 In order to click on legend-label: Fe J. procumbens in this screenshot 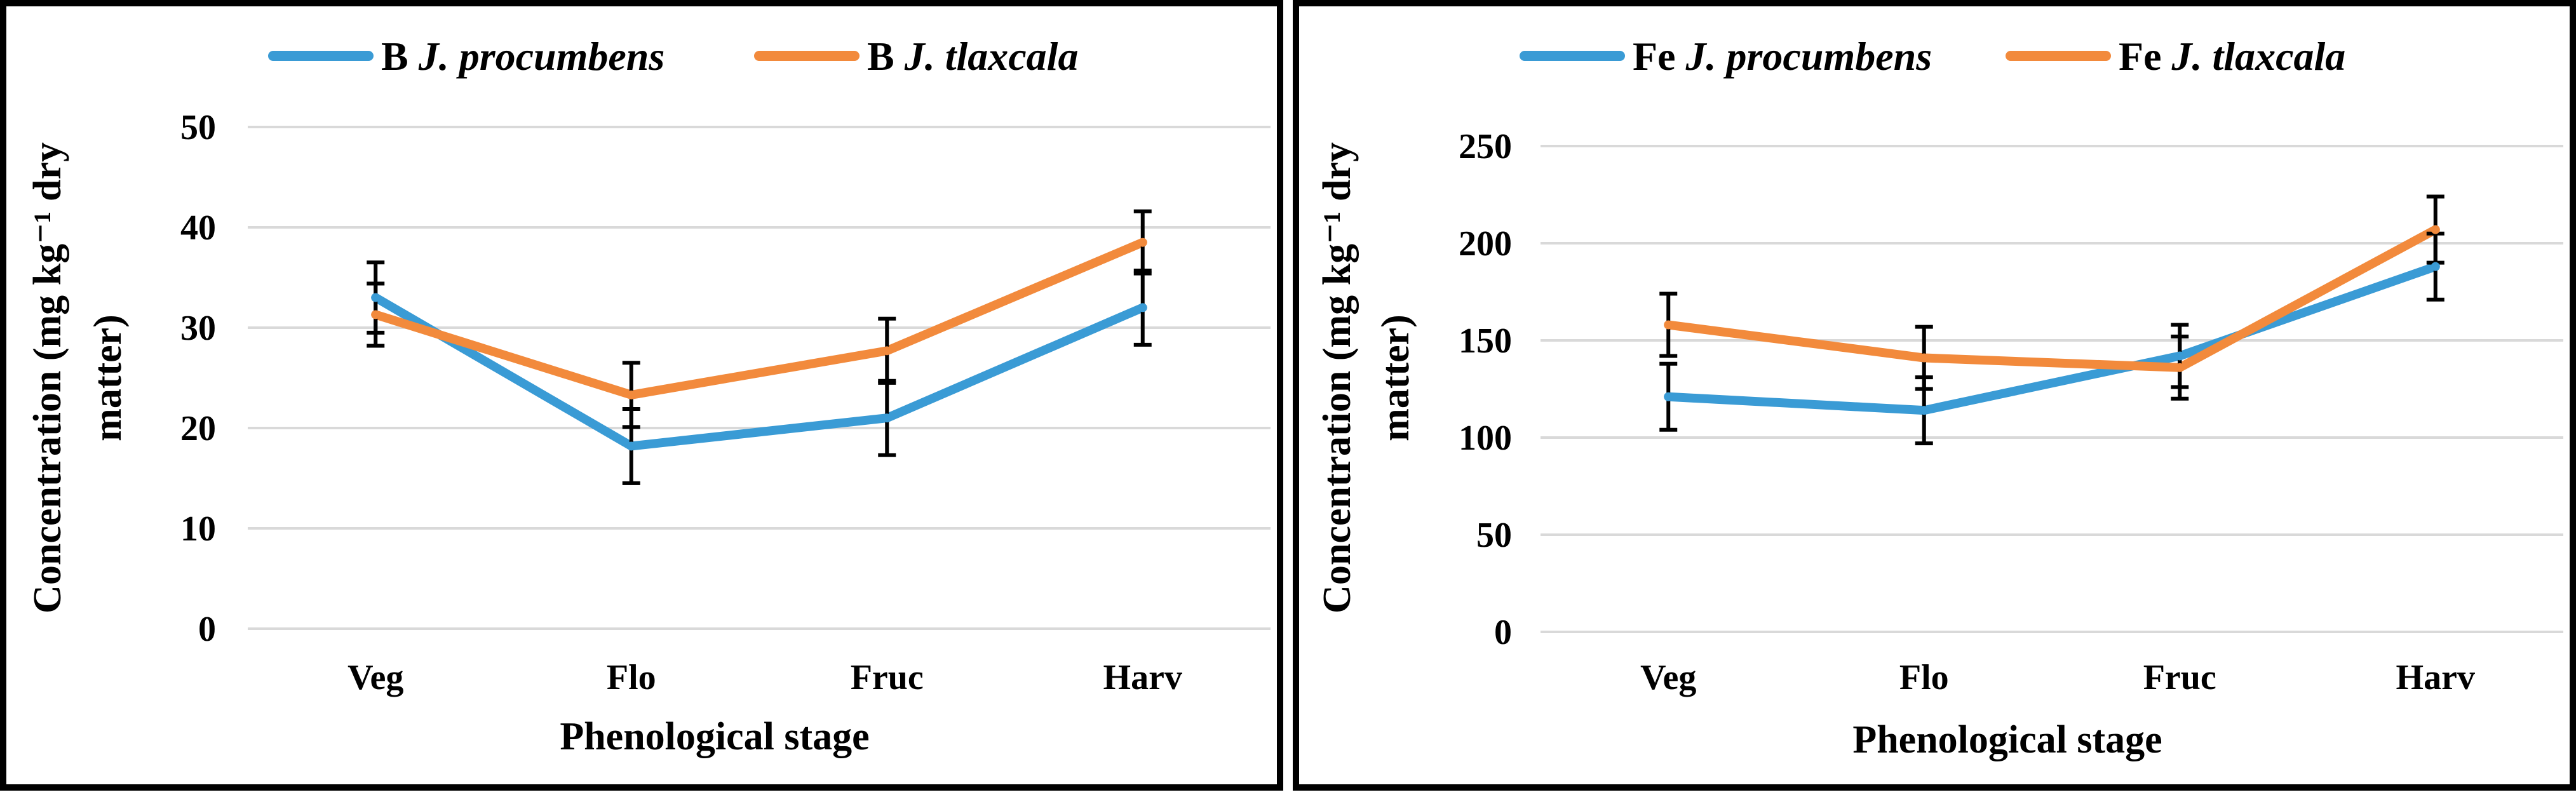, I will do `click(1782, 56)`.